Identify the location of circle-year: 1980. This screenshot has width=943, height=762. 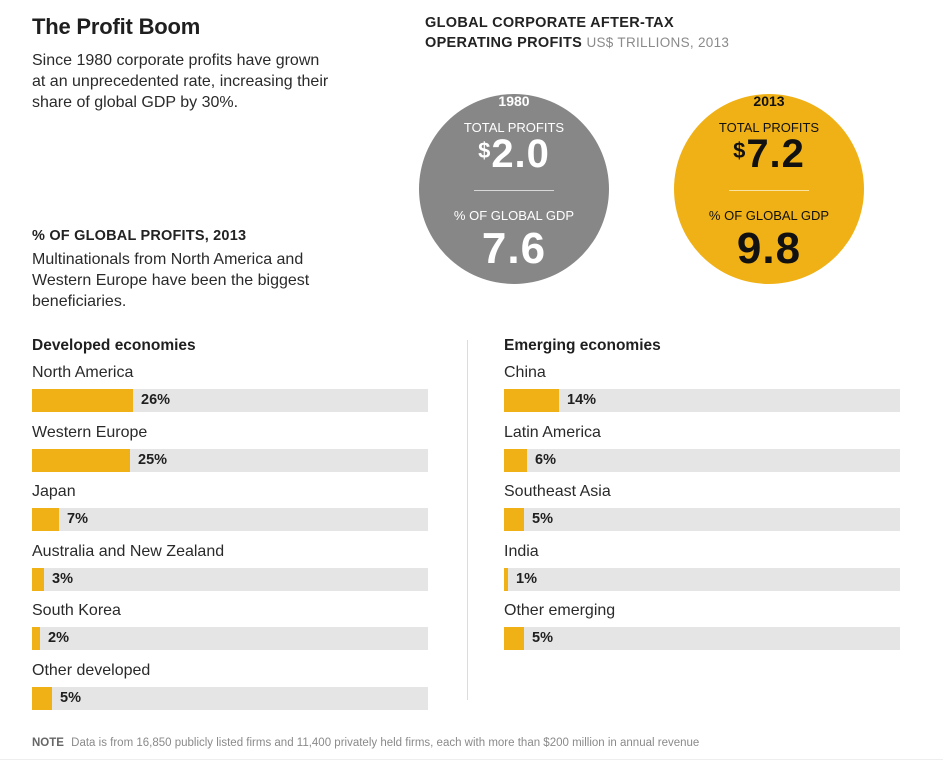
(514, 101).